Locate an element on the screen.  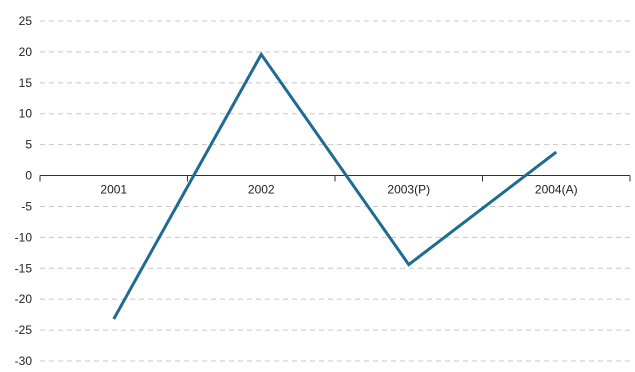
y-tick-label: -15 is located at coordinates (24, 268).